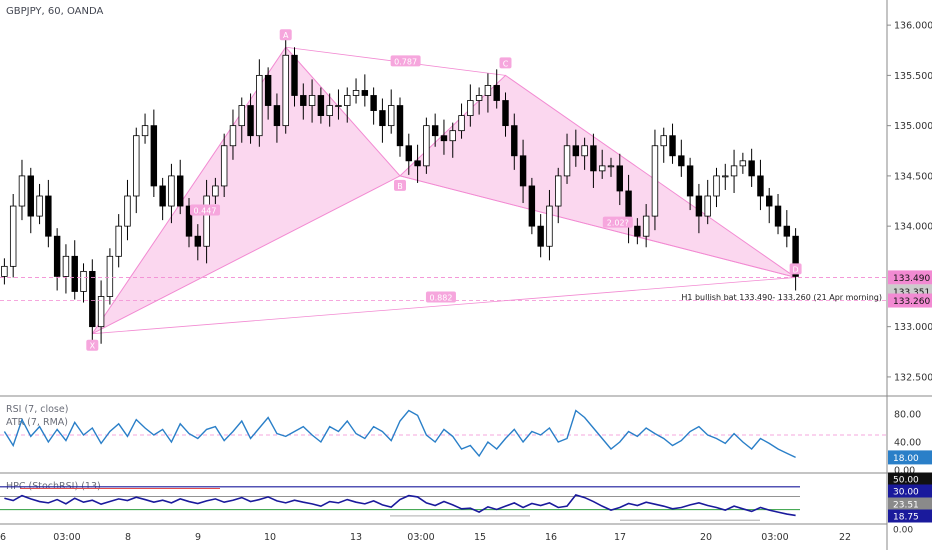 The width and height of the screenshot is (932, 550). What do you see at coordinates (911, 293) in the screenshot?
I see `price-tag-1: 133.351` at bounding box center [911, 293].